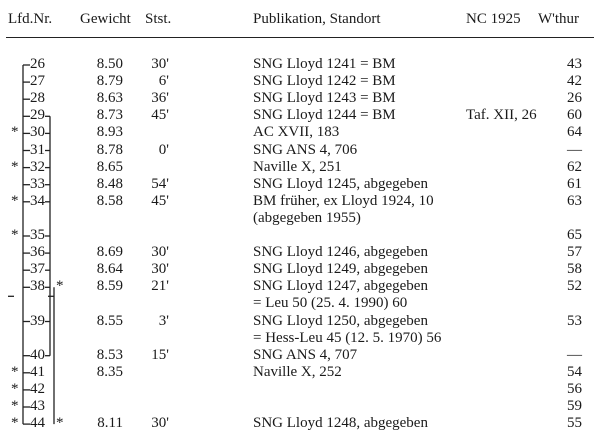 This screenshot has width=600, height=438. What do you see at coordinates (37, 183) in the screenshot?
I see `row-nr: 33` at bounding box center [37, 183].